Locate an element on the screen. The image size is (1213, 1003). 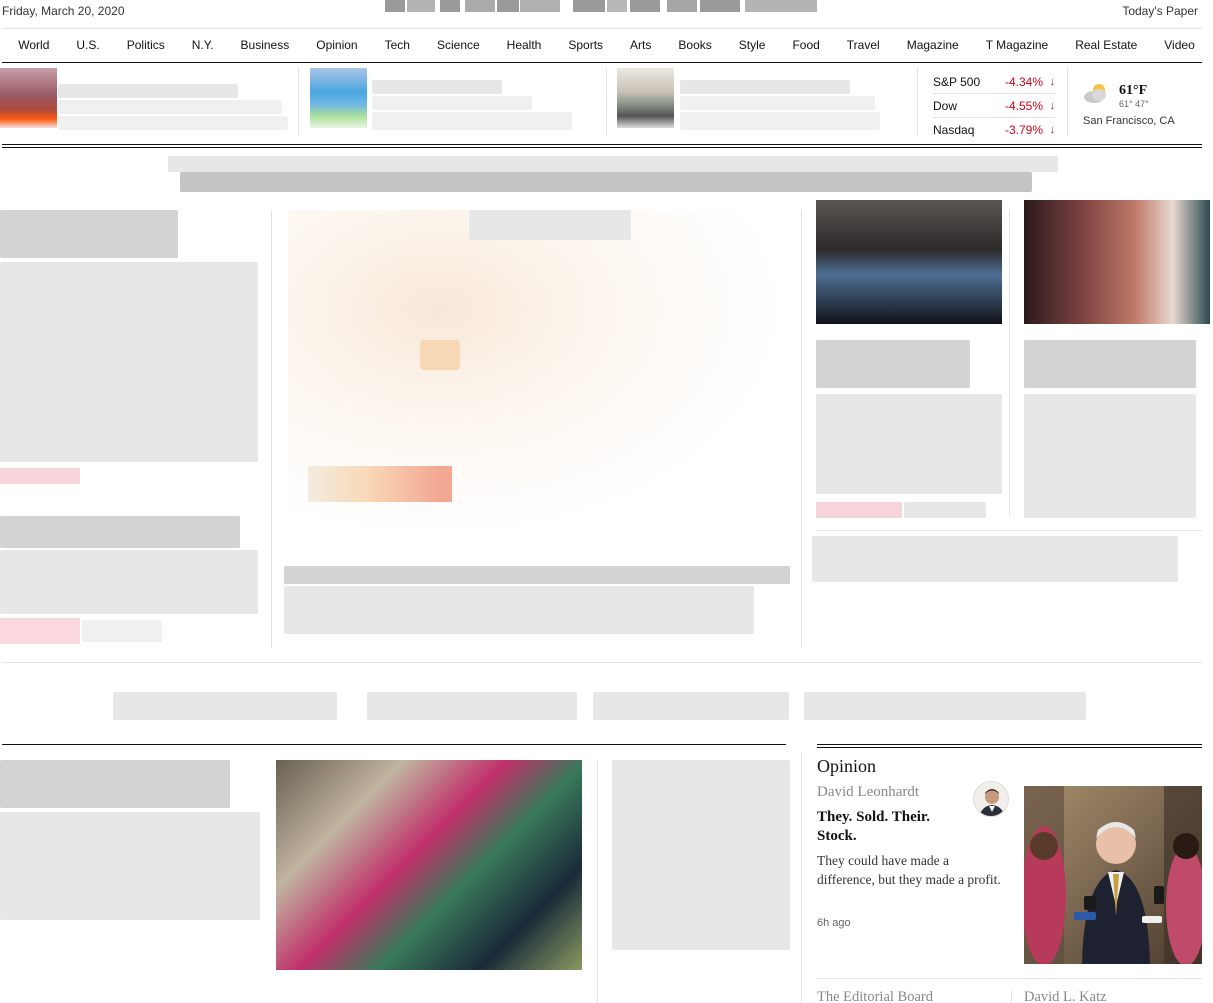
map-legend is located at coordinates (380, 484).